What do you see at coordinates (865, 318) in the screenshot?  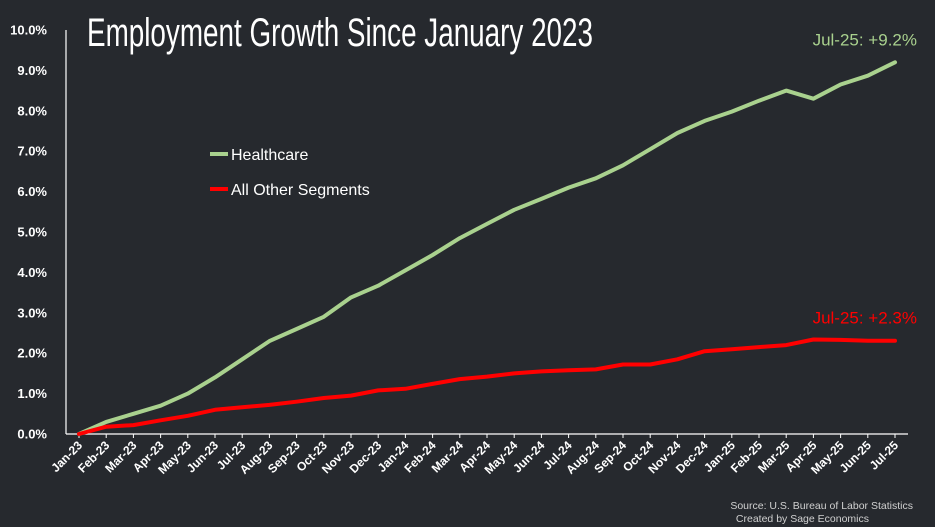 I see `end-value-label-1: Jul-25: +2.3%` at bounding box center [865, 318].